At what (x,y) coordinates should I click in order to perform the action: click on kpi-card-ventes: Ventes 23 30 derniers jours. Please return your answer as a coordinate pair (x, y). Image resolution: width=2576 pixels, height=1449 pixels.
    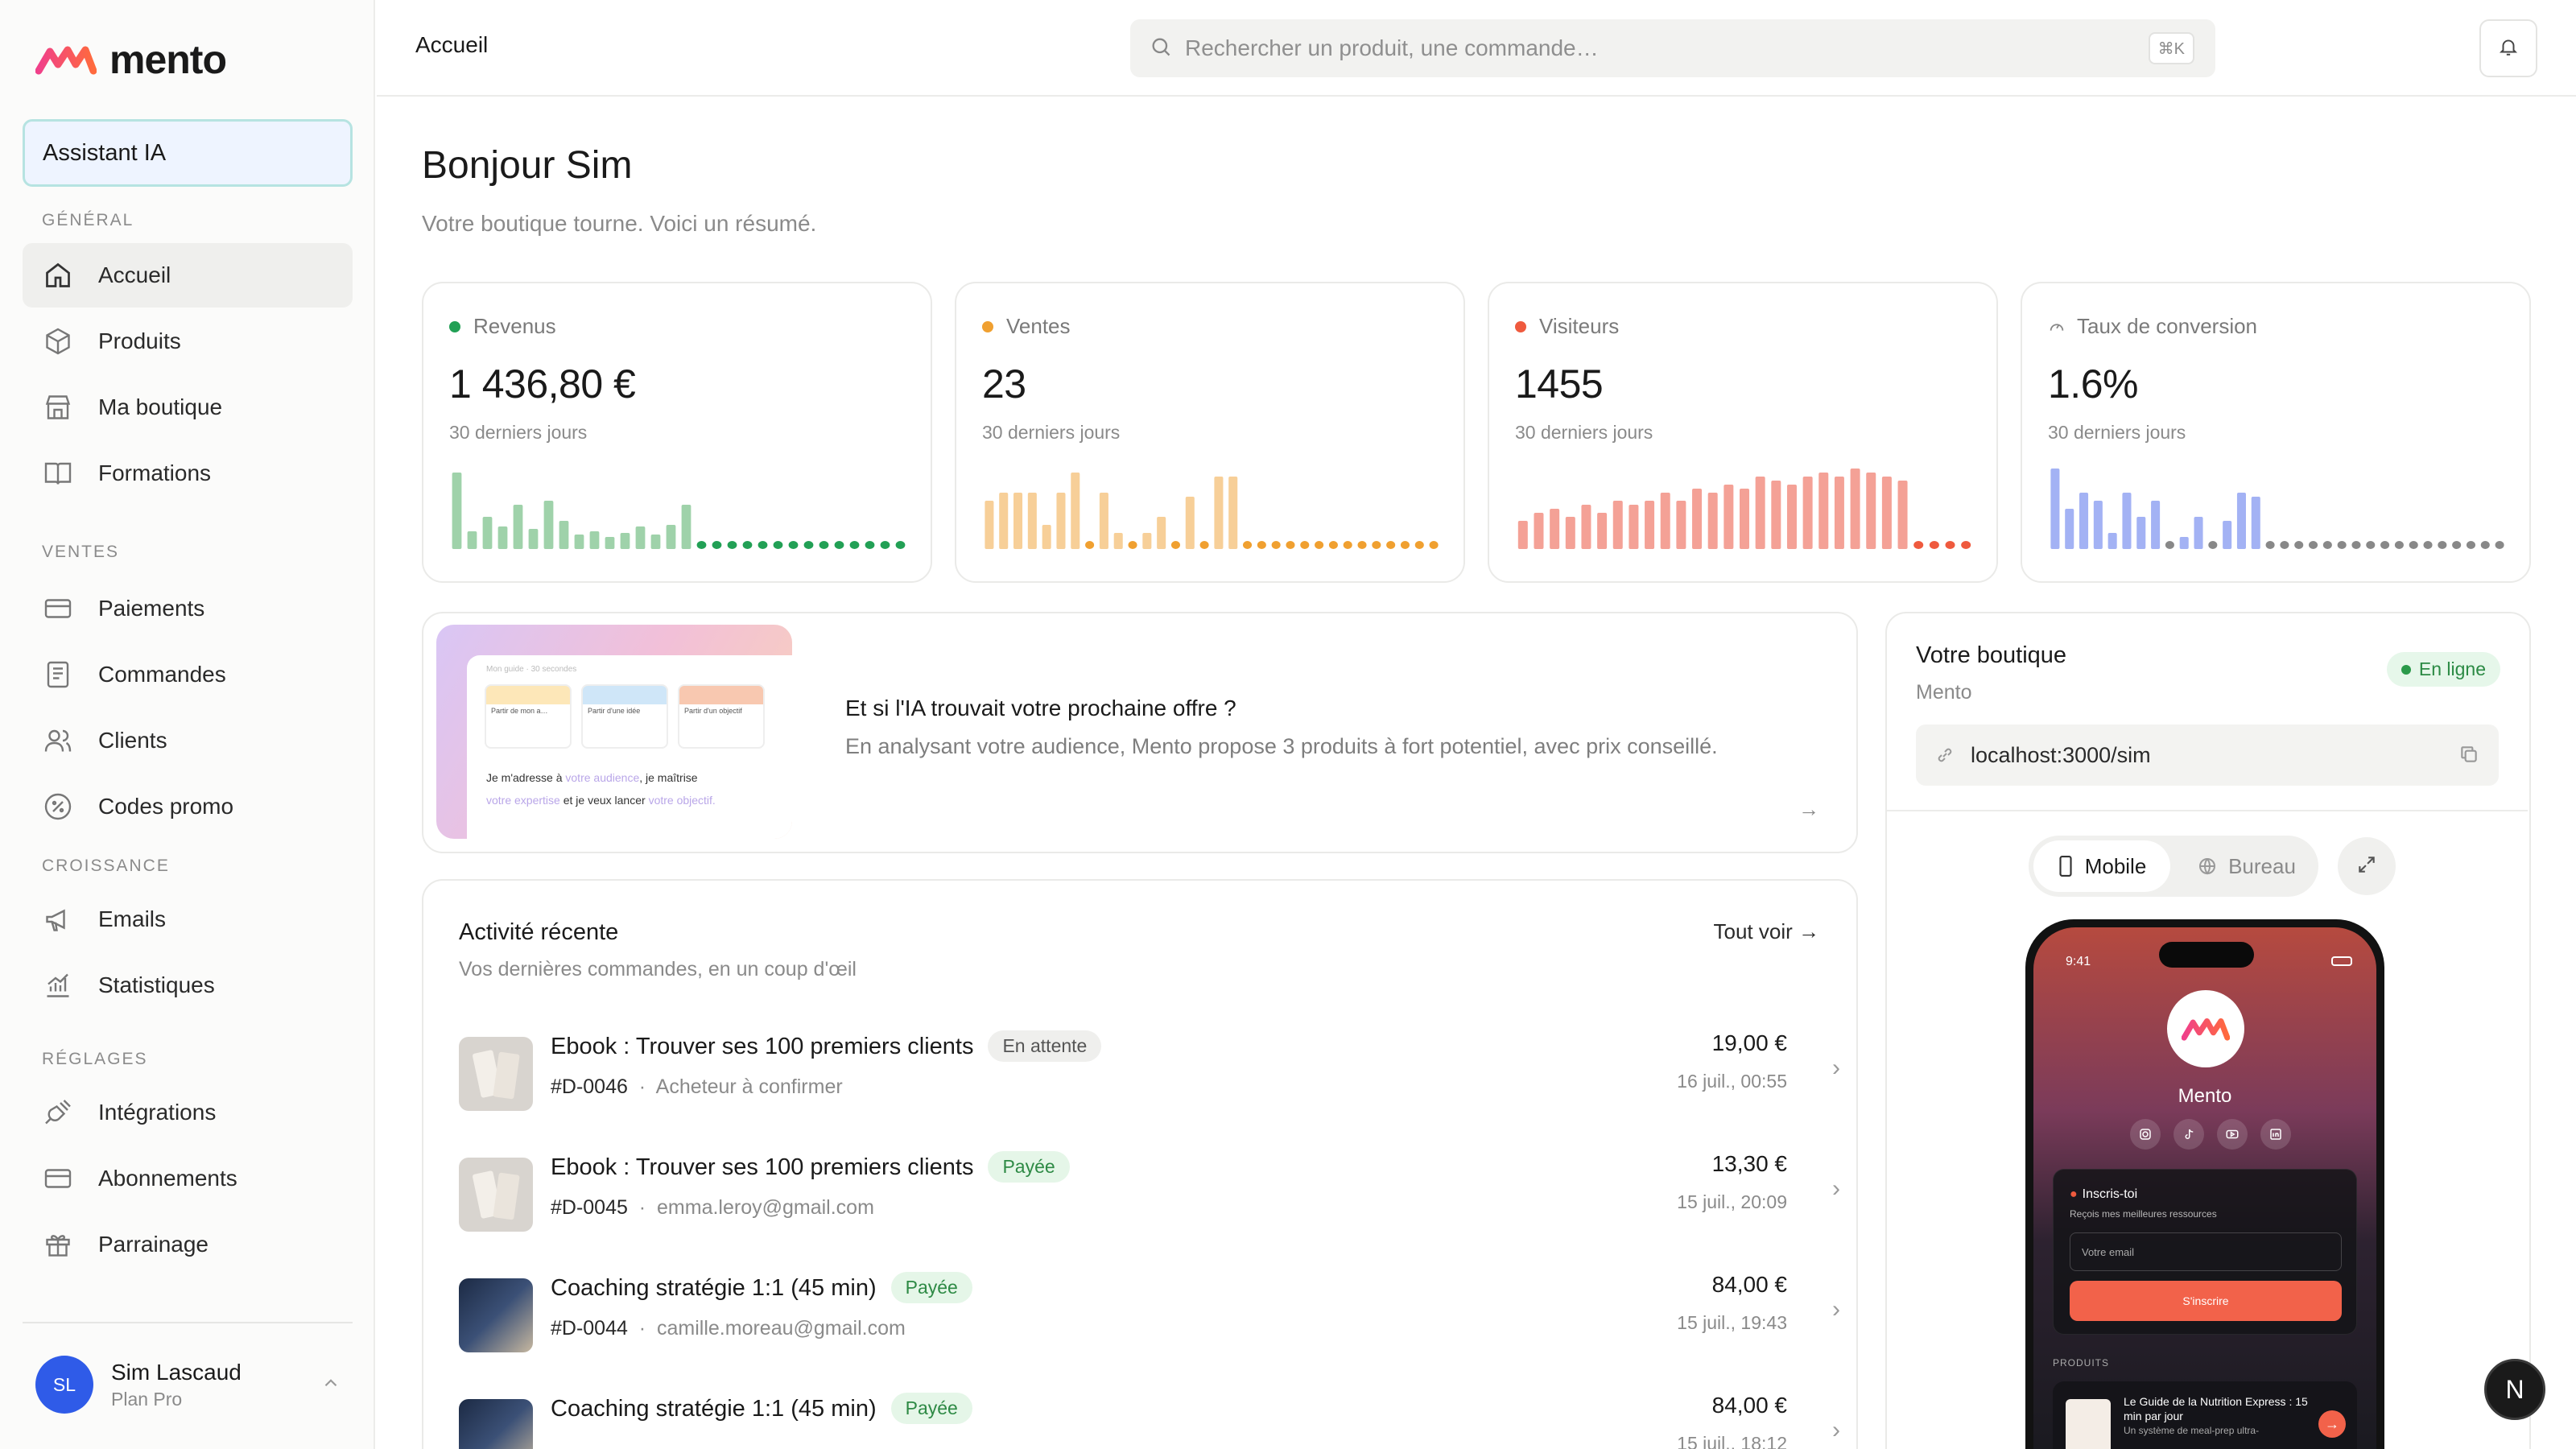
    Looking at the image, I should click on (1210, 432).